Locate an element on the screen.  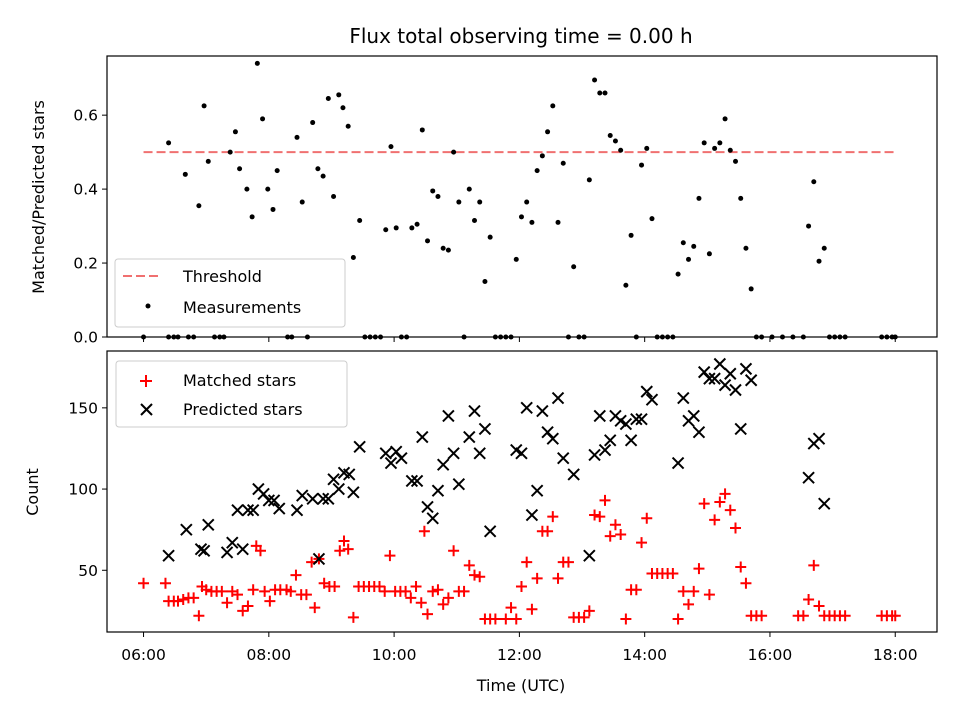
bottom-legend-box is located at coordinates (231, 394).